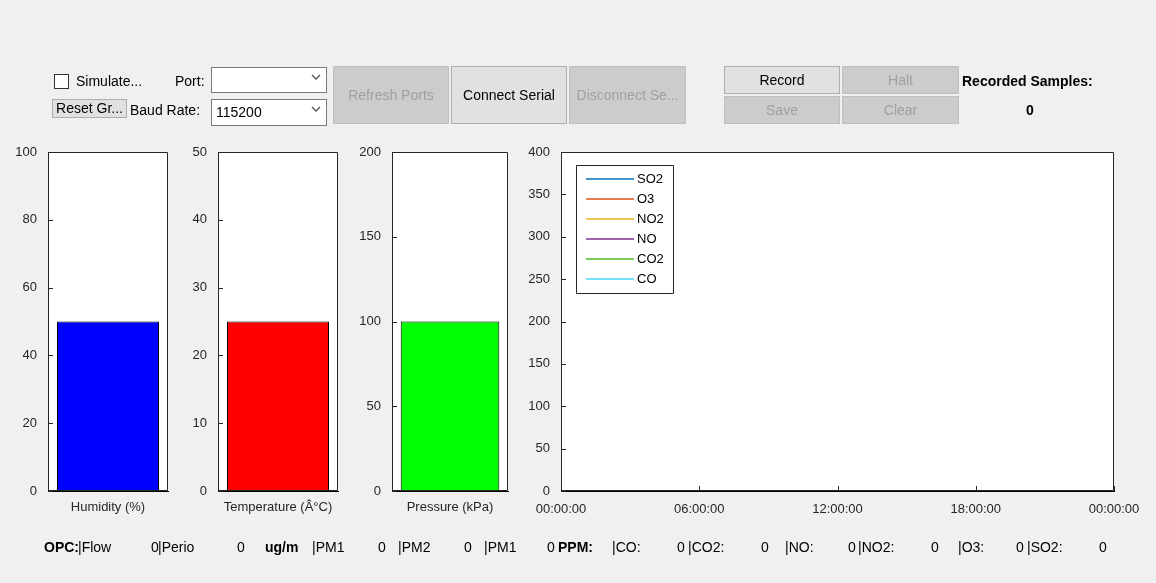  What do you see at coordinates (29, 287) in the screenshot?
I see `y-tick-label: 60` at bounding box center [29, 287].